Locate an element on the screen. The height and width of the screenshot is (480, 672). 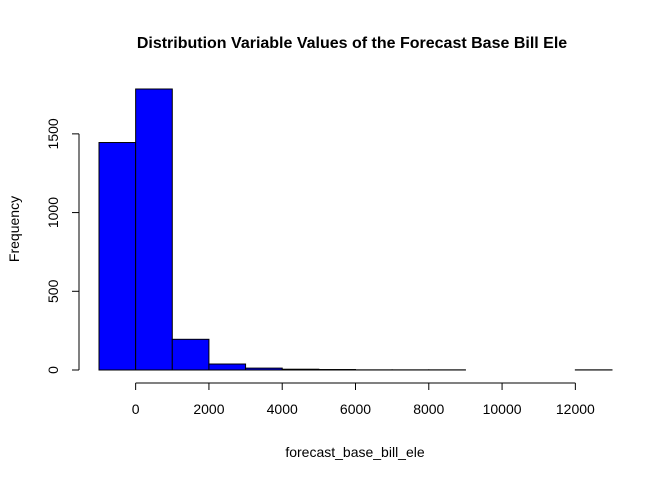
y-tick-label: 0 is located at coordinates (53, 370).